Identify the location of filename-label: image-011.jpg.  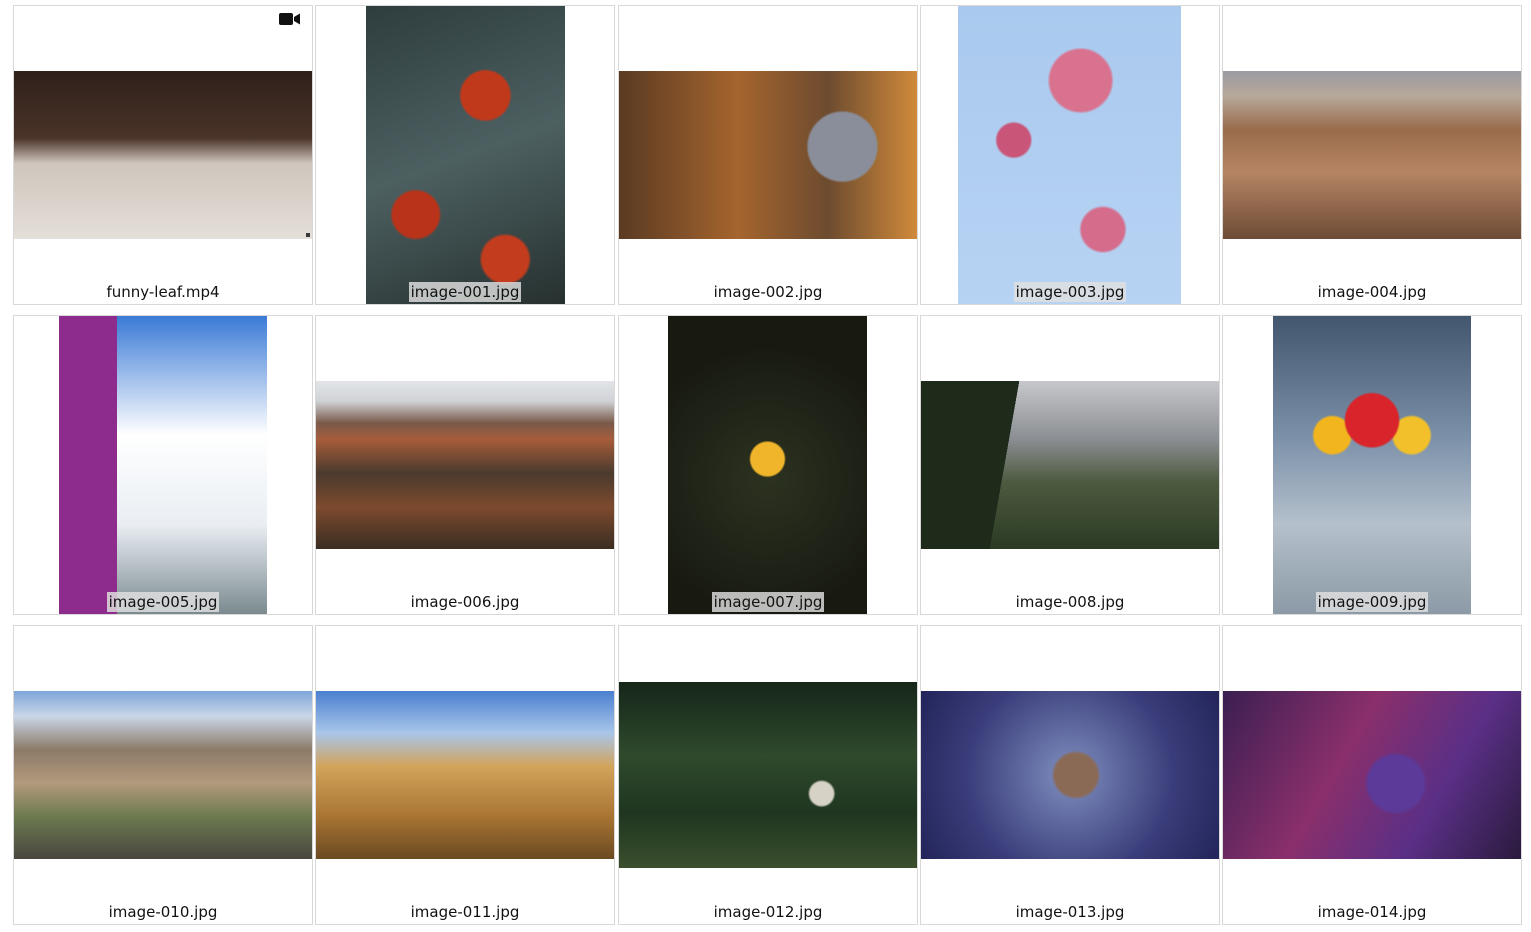
(465, 912).